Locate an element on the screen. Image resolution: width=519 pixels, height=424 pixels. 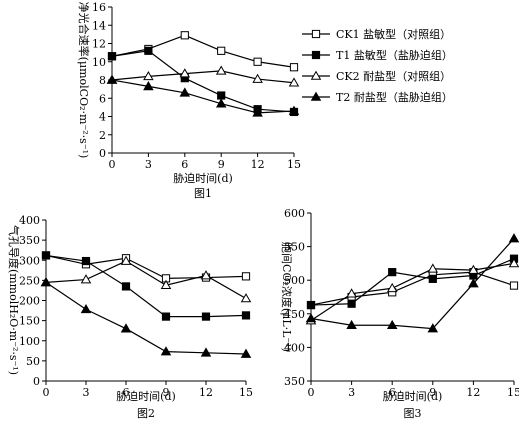
y-tick-label: 14 is located at coordinates (99, 25).